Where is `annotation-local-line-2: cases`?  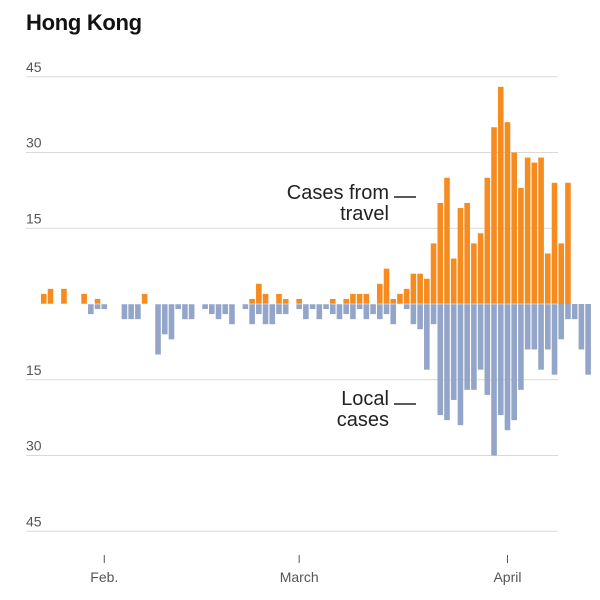
annotation-local-line-2: cases is located at coordinates (363, 420).